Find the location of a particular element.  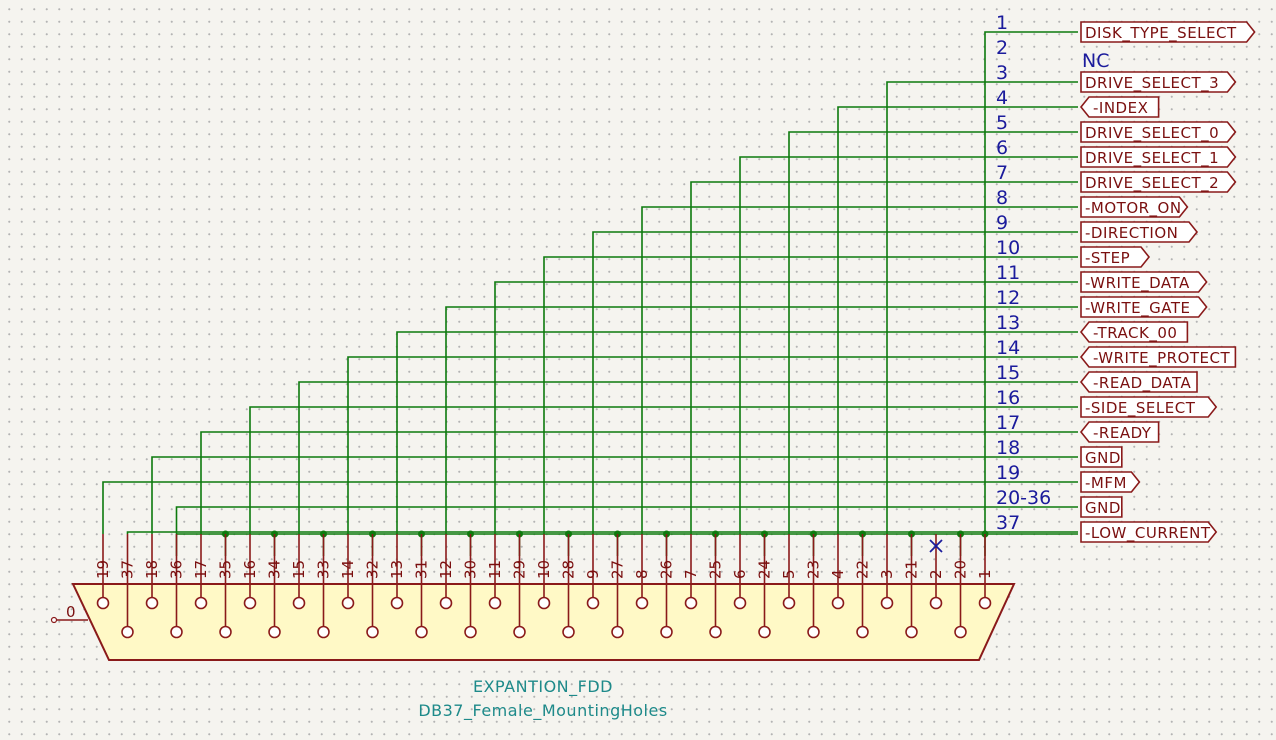

pin-1: 1 is located at coordinates (985, 572).